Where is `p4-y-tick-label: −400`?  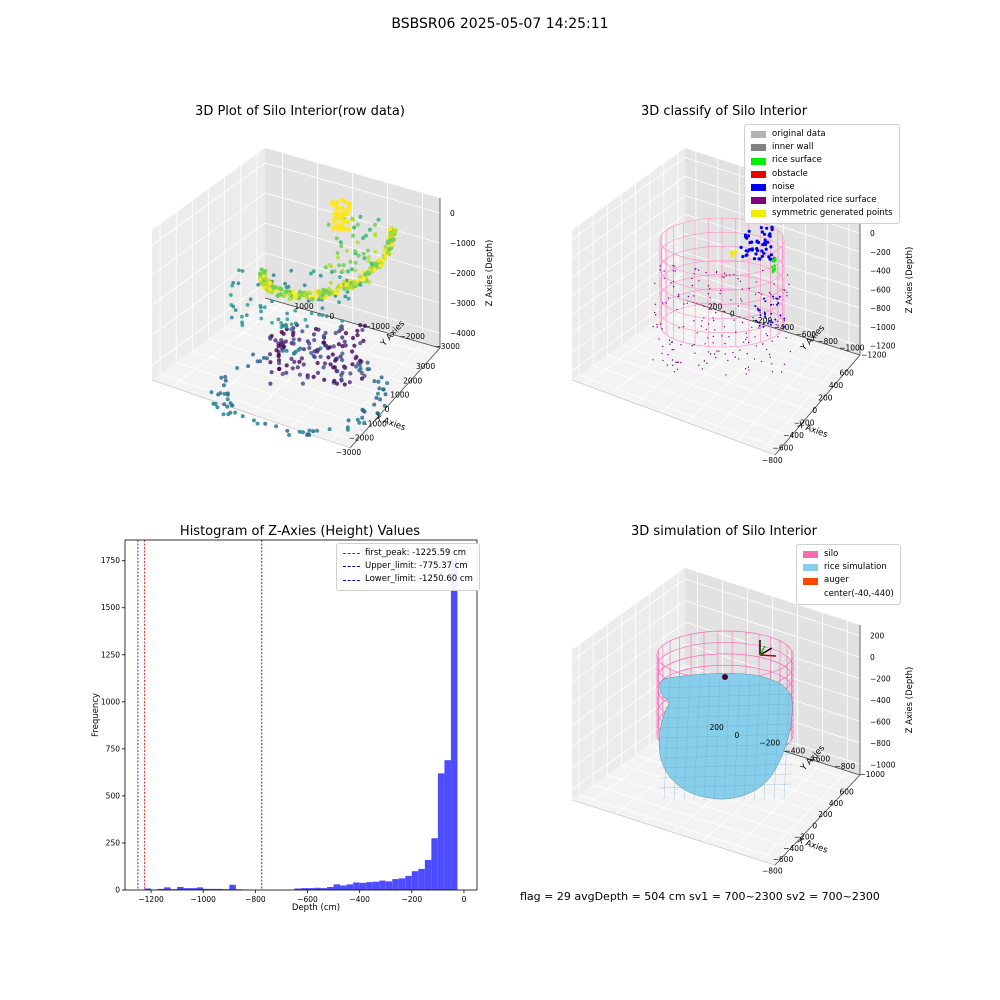 p4-y-tick-label: −400 is located at coordinates (795, 751).